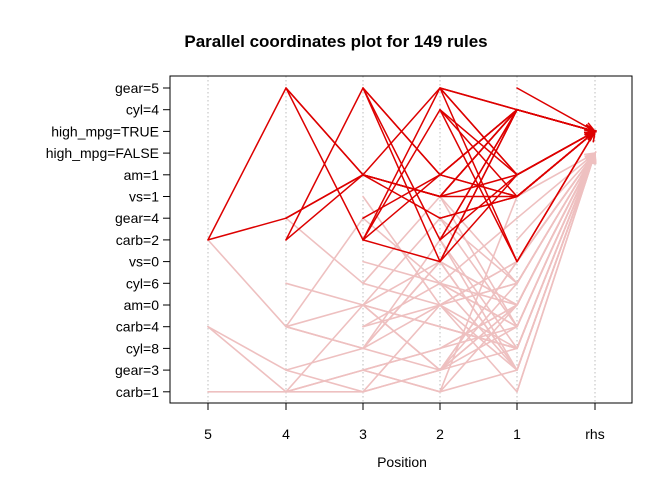  What do you see at coordinates (142, 110) in the screenshot?
I see `y-tick-label: cyl=4` at bounding box center [142, 110].